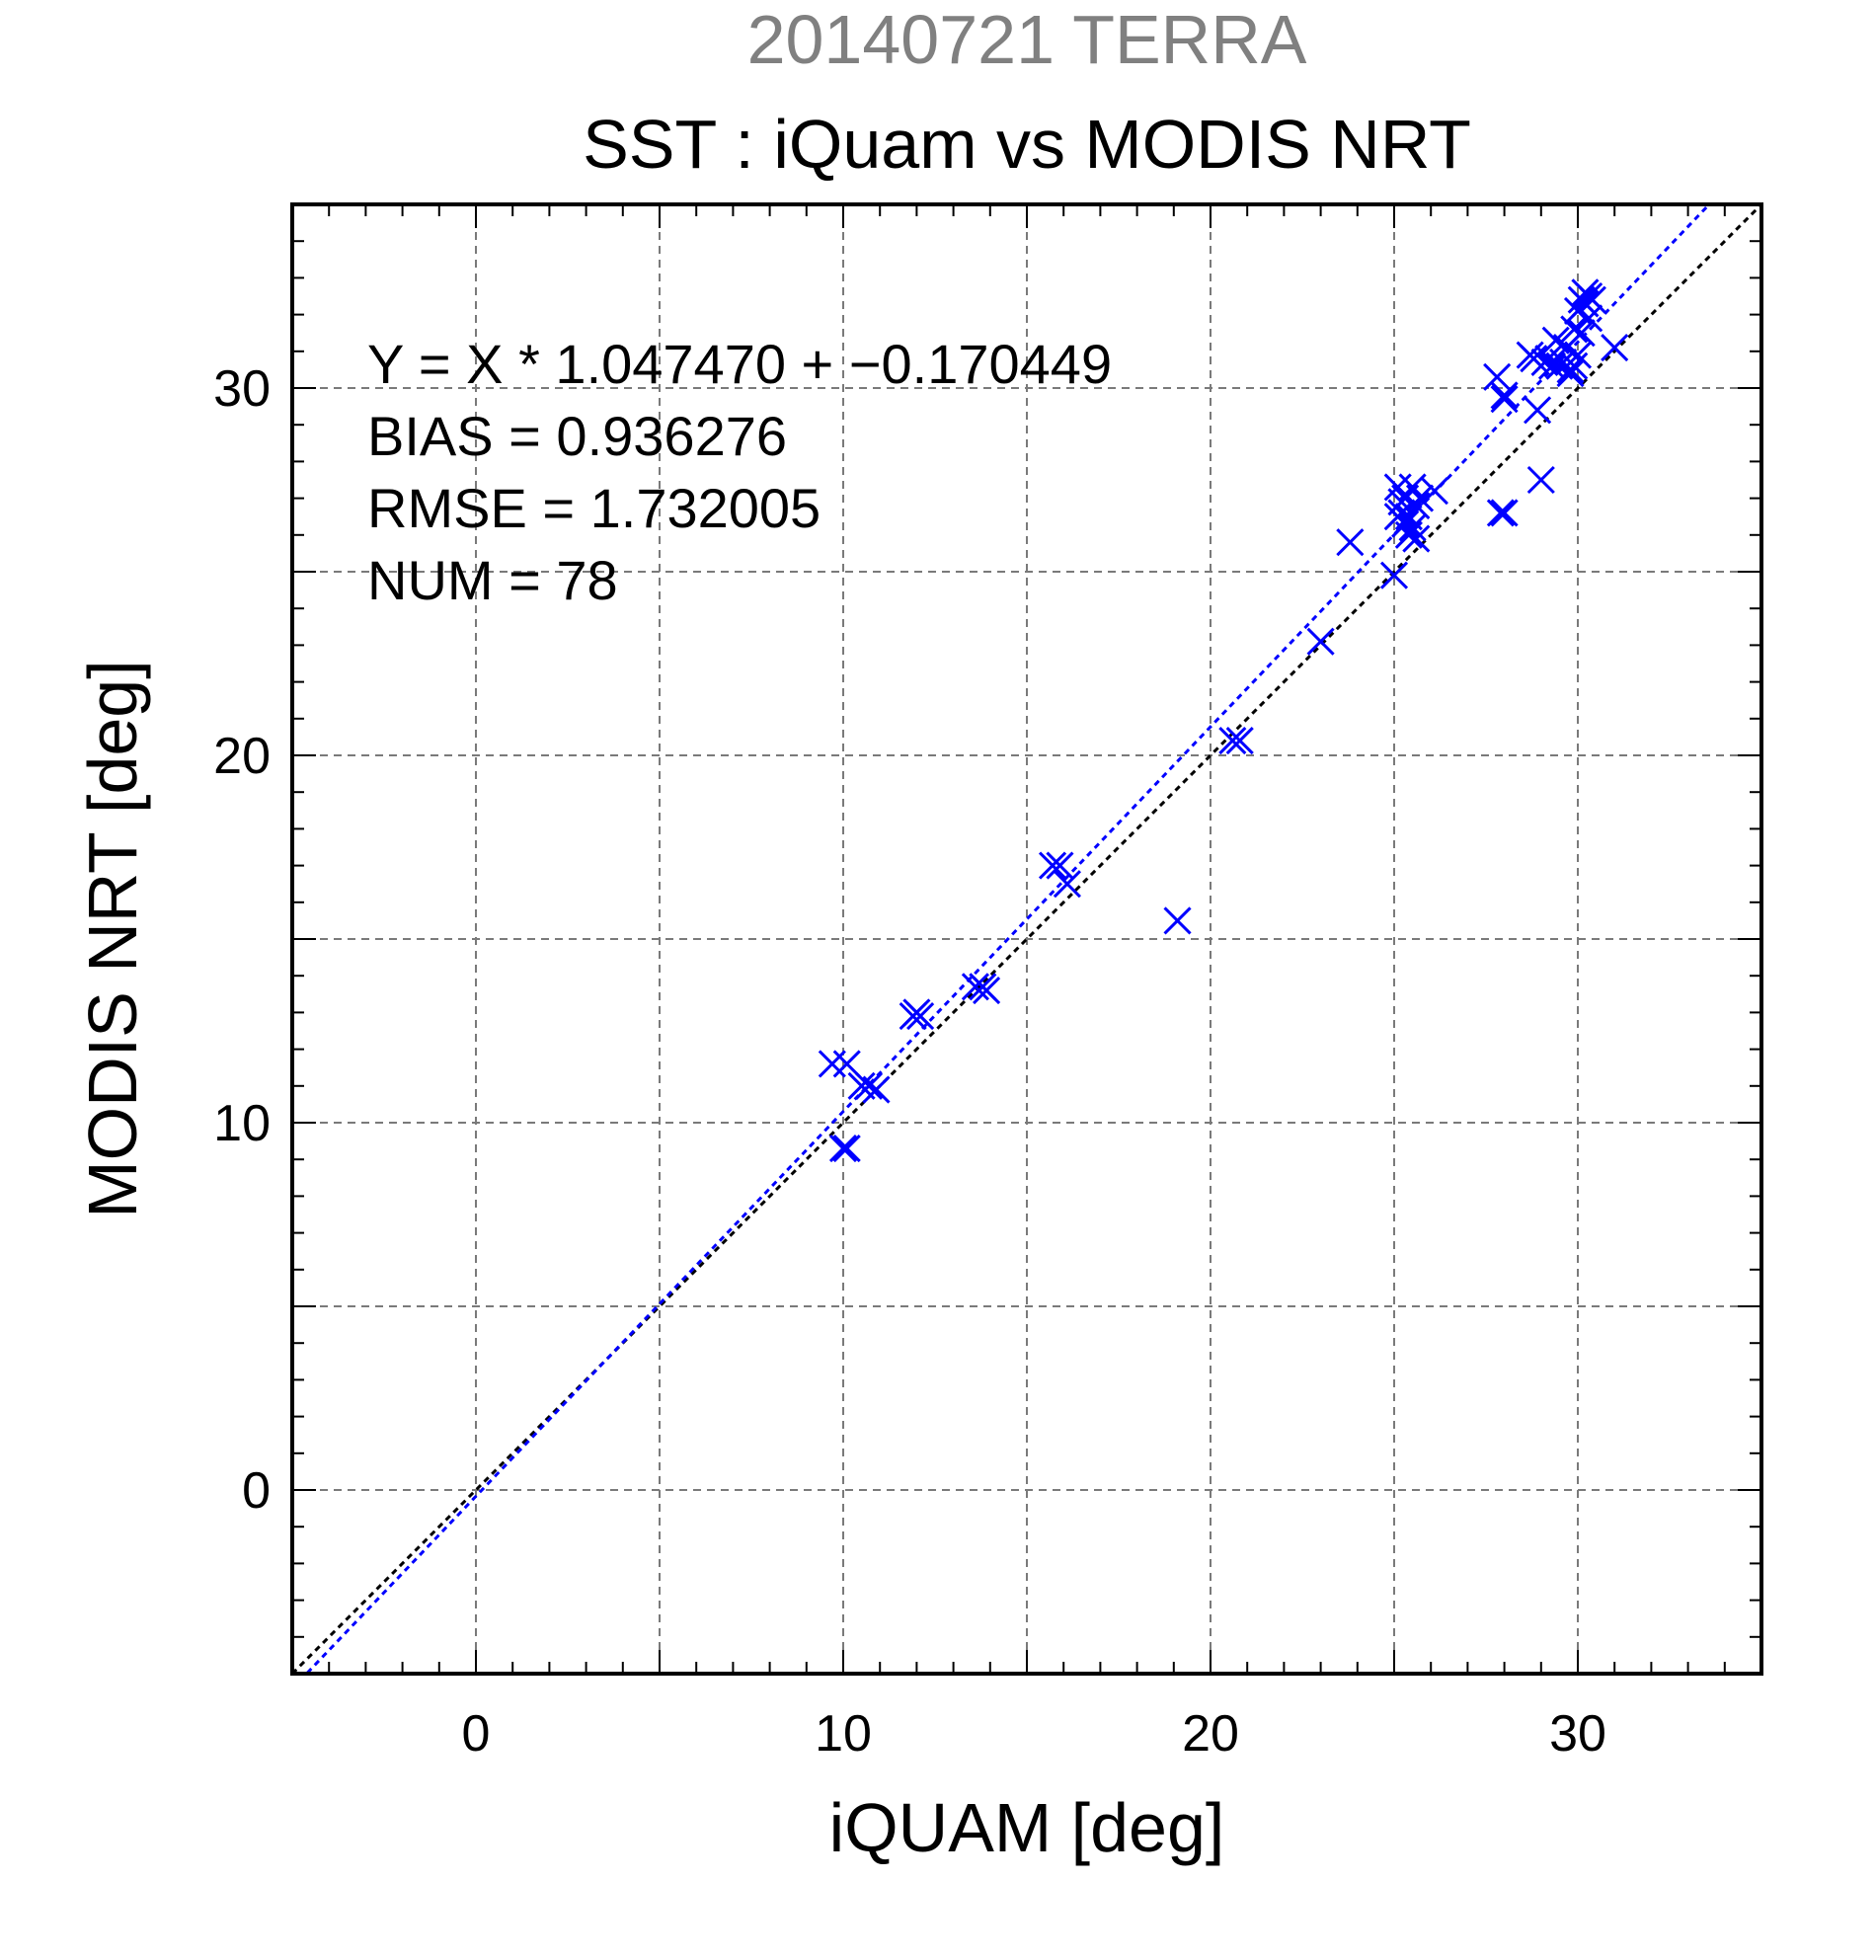 The width and height of the screenshot is (1876, 1960). I want to click on y-tick-label: 0, so click(257, 1491).